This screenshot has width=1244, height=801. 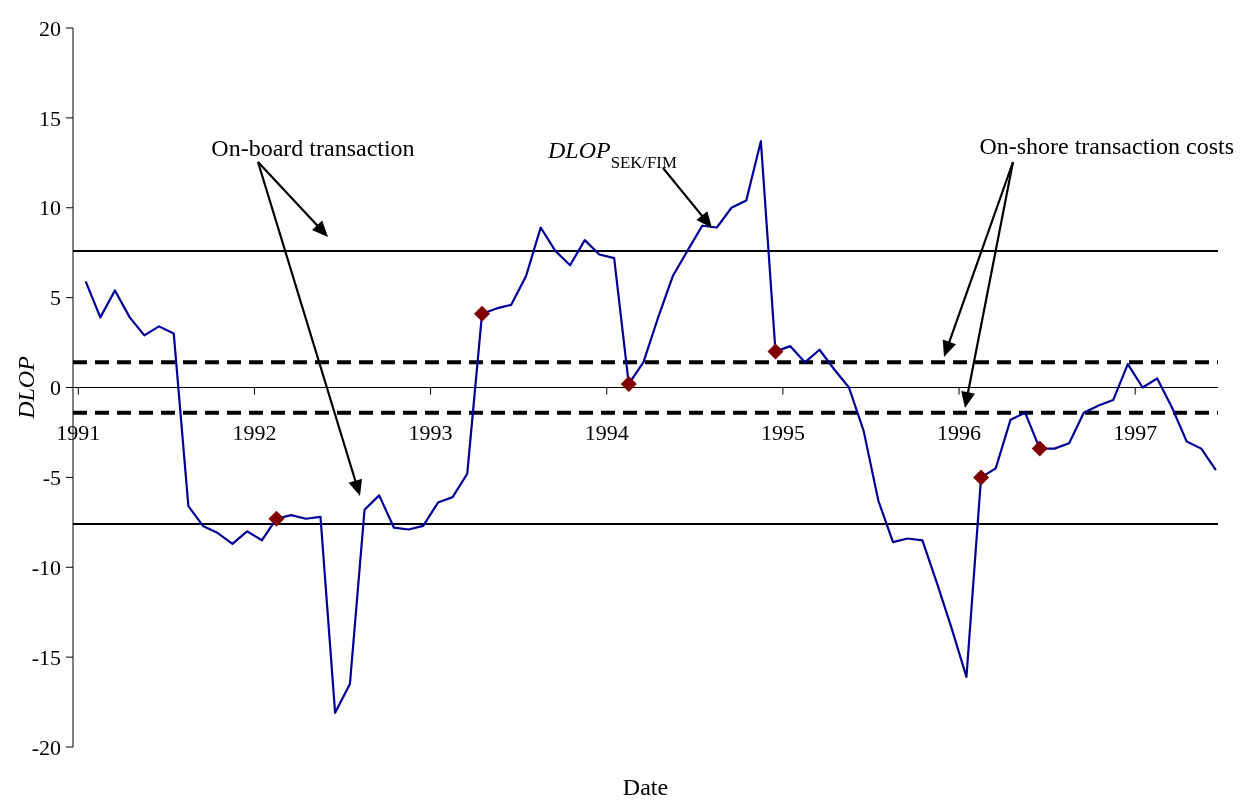 I want to click on y-tick-label: -20, so click(x=46, y=747).